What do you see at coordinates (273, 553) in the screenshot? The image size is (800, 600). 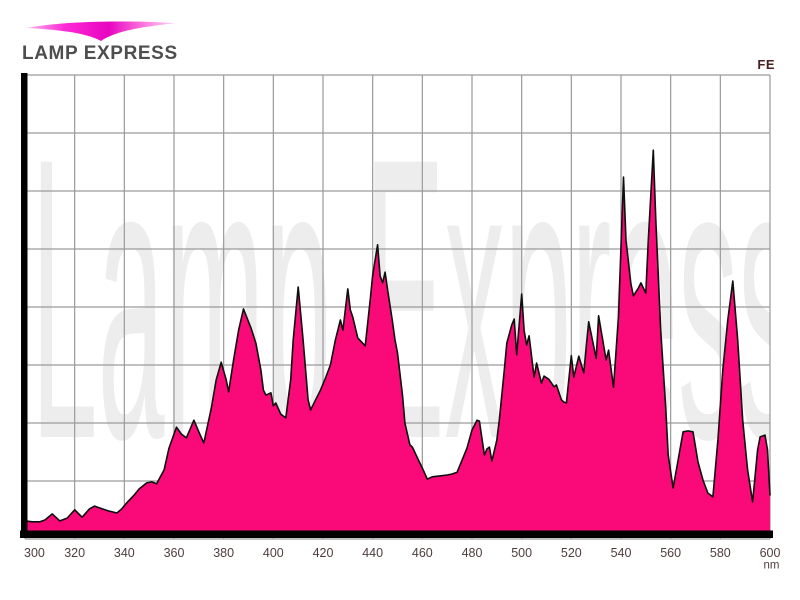 I see `x-tick-label-400: 400` at bounding box center [273, 553].